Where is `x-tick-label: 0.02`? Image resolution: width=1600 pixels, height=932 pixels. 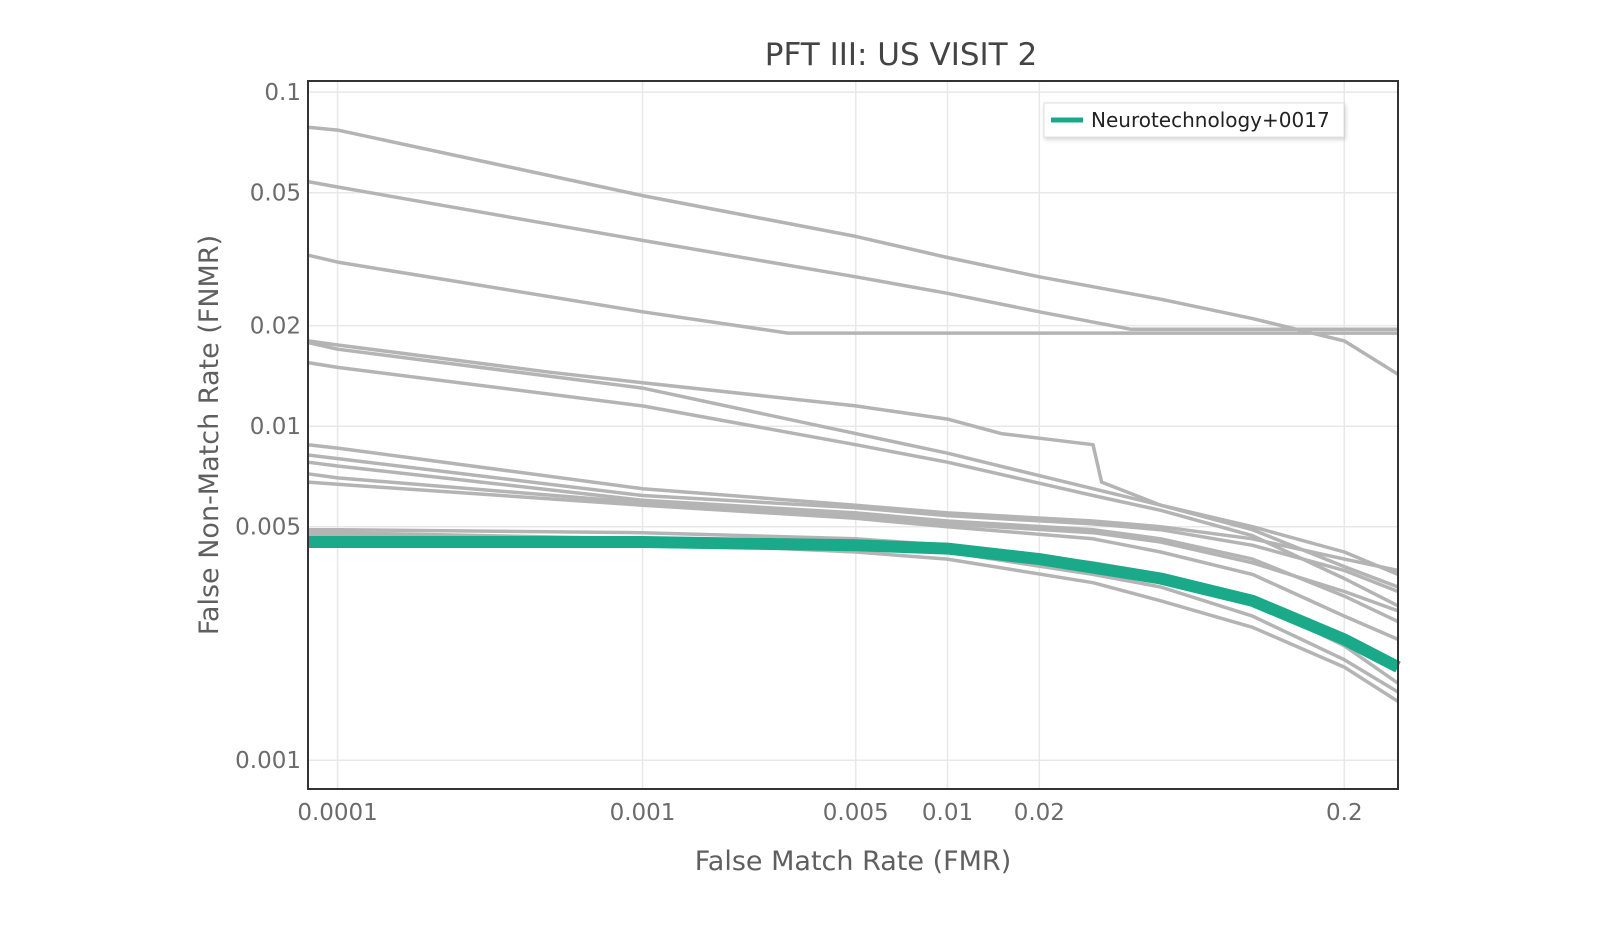
x-tick-label: 0.02 is located at coordinates (1039, 813).